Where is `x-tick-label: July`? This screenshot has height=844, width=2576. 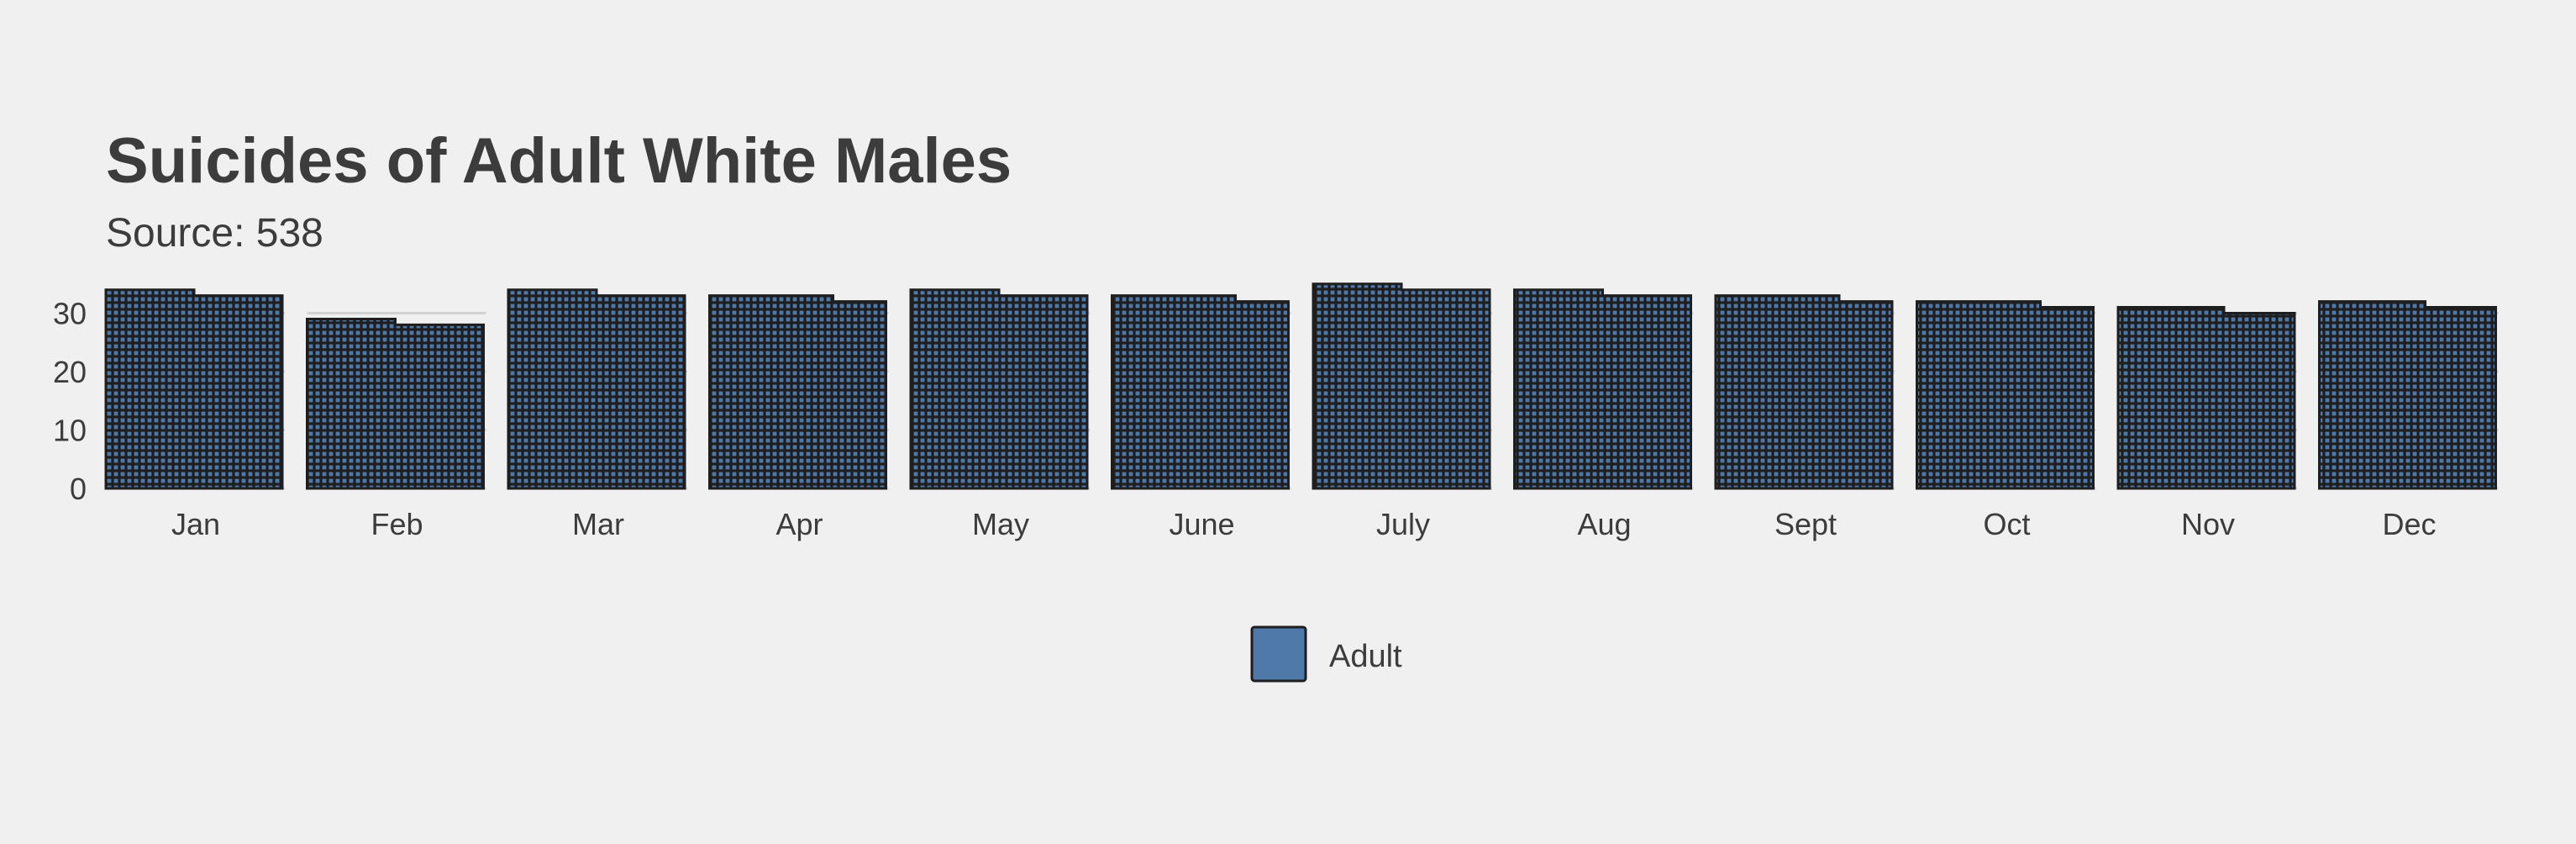
x-tick-label: July is located at coordinates (1403, 524).